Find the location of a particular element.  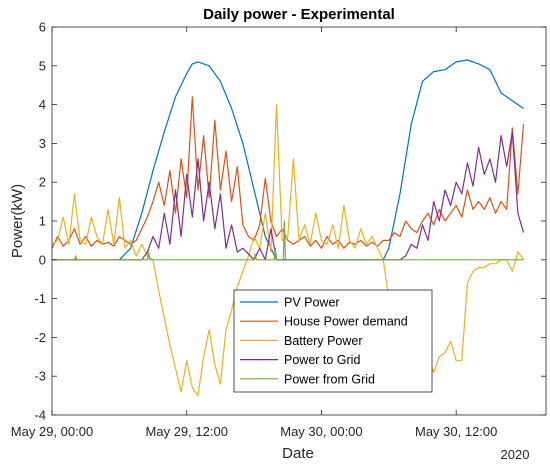

x-tick-label: May 29, 12:00 is located at coordinates (187, 431).